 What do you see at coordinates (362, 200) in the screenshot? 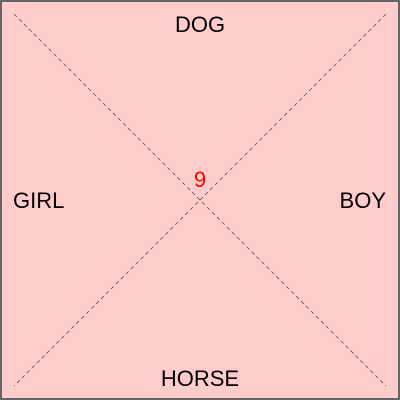
I see `label-right: BOY` at bounding box center [362, 200].